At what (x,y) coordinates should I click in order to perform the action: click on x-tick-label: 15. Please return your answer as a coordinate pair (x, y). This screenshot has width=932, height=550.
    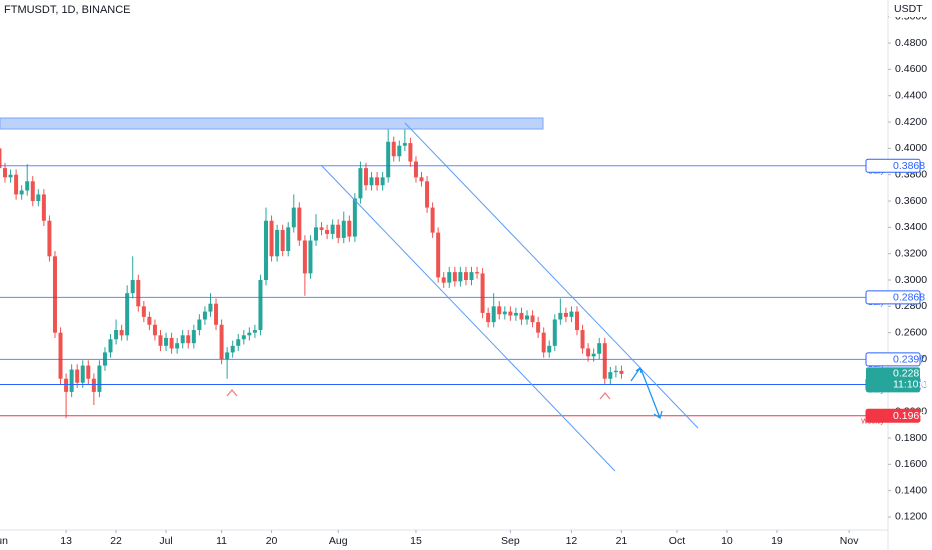
    Looking at the image, I should click on (416, 541).